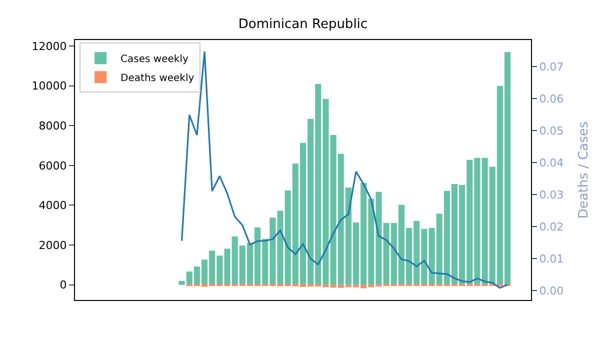 Image resolution: width=600 pixels, height=337 pixels. Describe the element at coordinates (52, 125) in the screenshot. I see `y-tick-label: 8000` at that location.